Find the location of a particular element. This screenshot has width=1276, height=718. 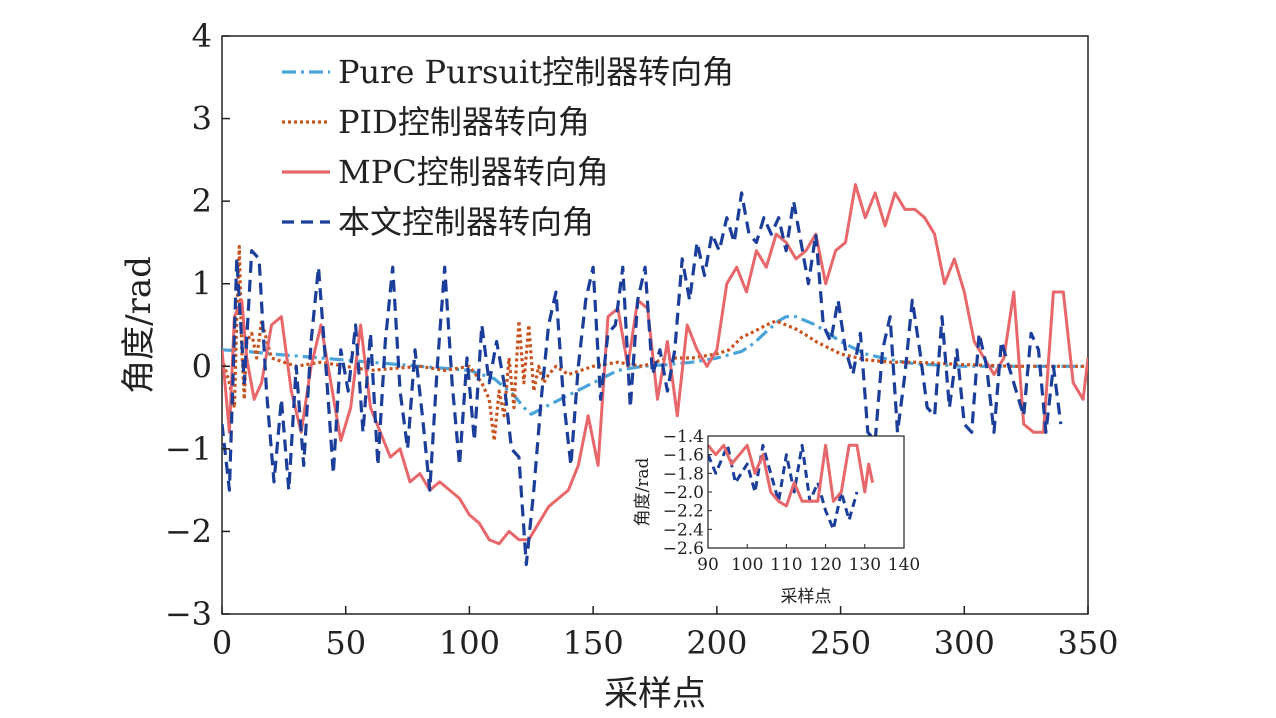

inset-y-axis-title: 角度/rad is located at coordinates (643, 491).